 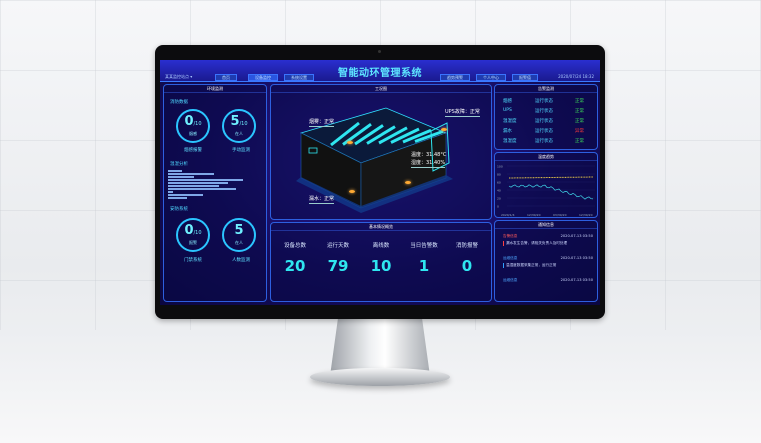 What do you see at coordinates (499, 199) in the screenshot?
I see `y-tick: 20` at bounding box center [499, 199].